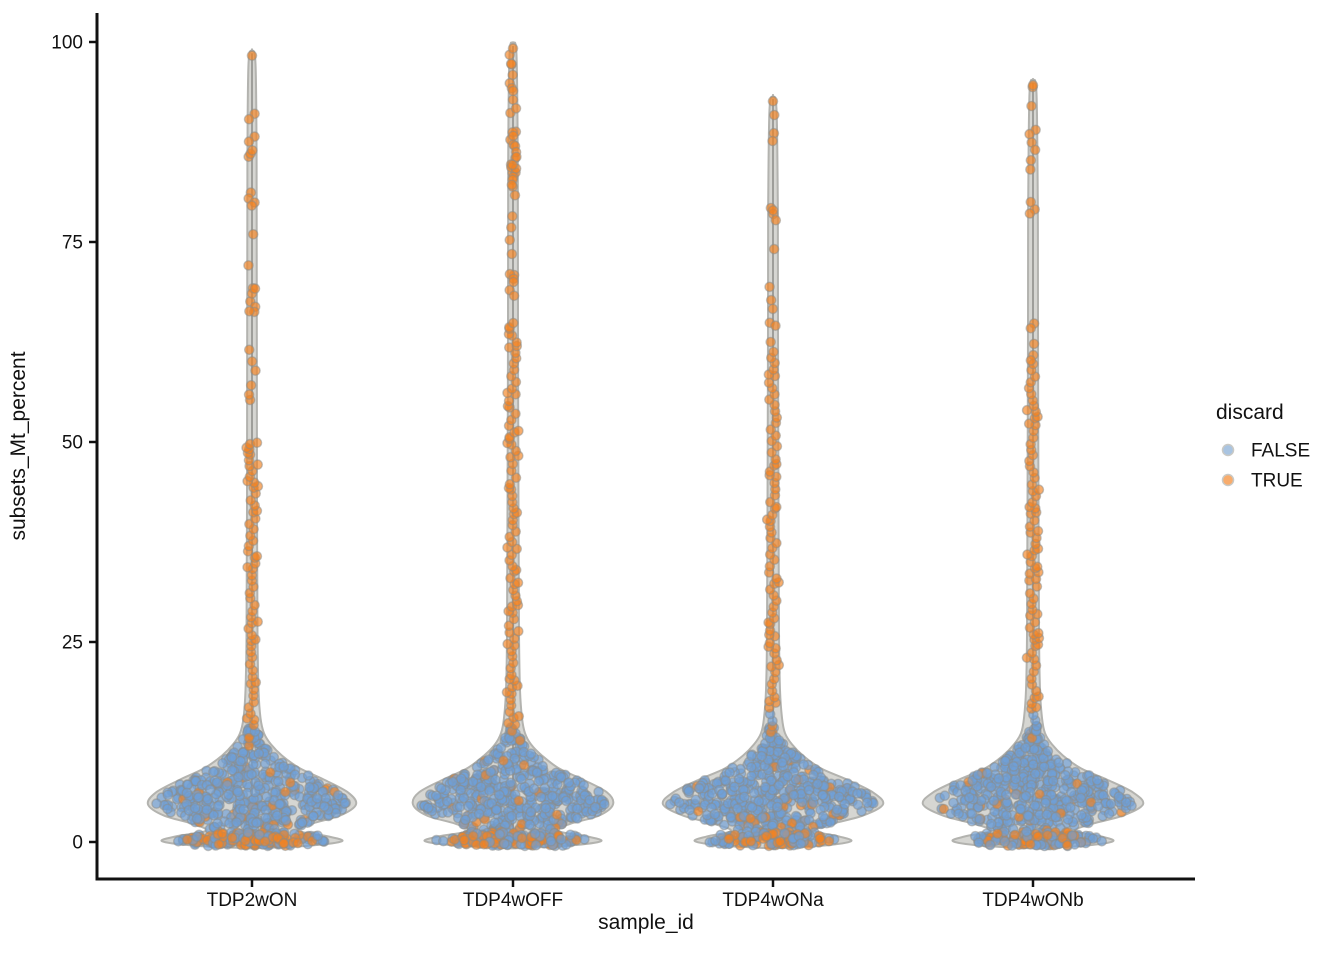 The height and width of the screenshot is (960, 1344). What do you see at coordinates (1032, 900) in the screenshot?
I see `x-tick-label-TDP4wONb: TDP4wONb` at bounding box center [1032, 900].